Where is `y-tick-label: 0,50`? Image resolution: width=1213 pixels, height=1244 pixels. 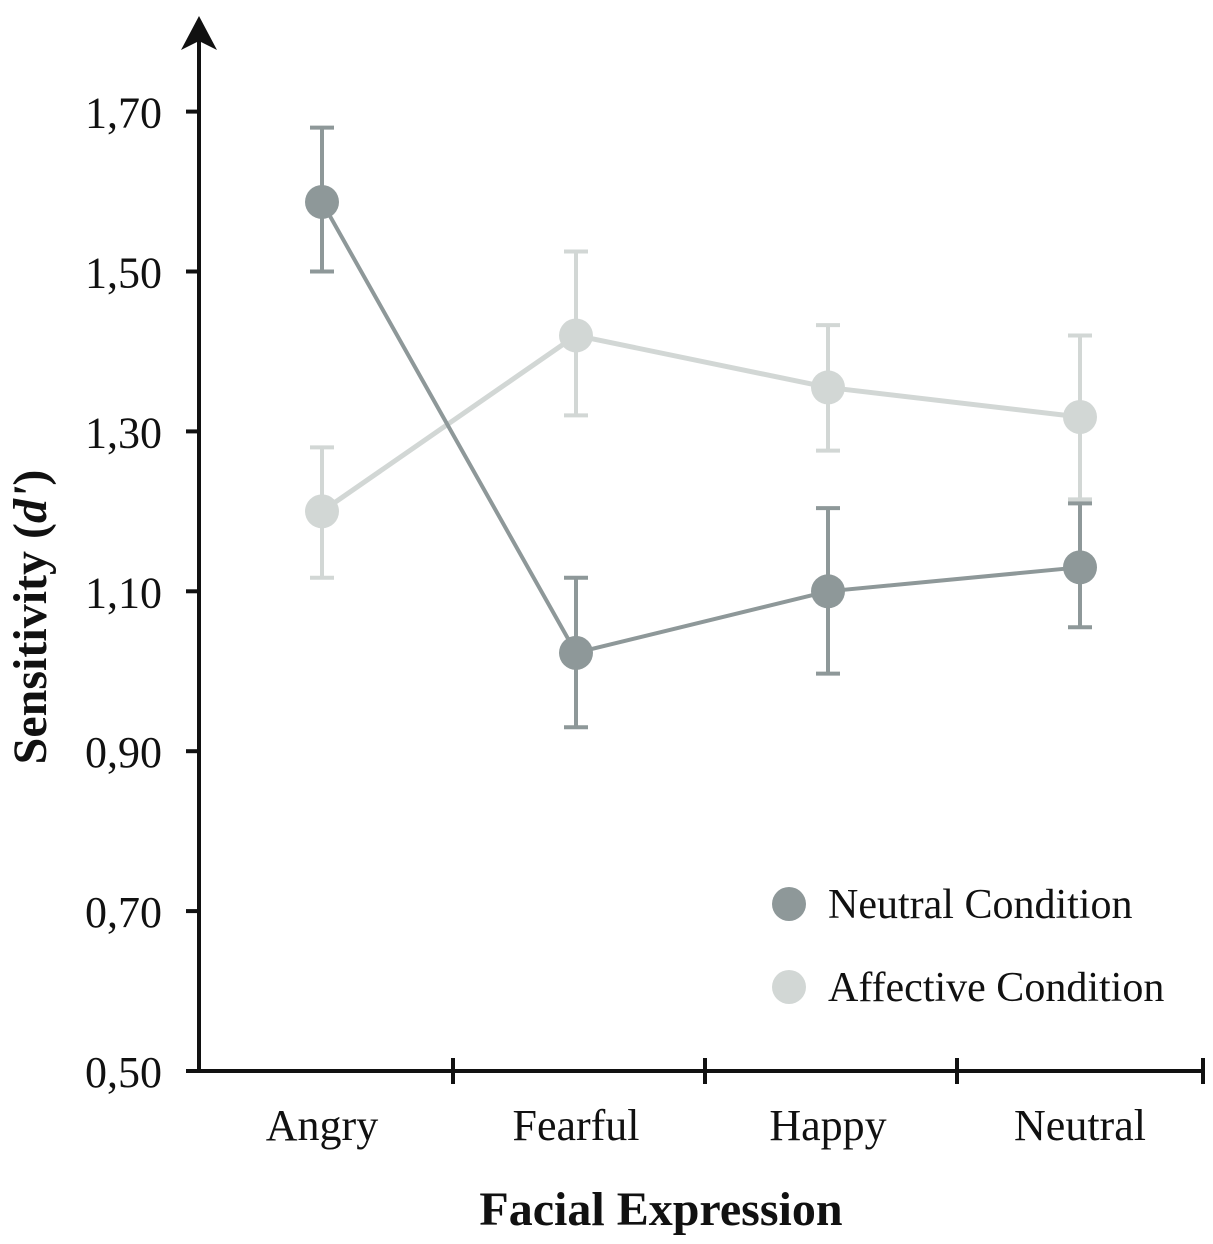 y-tick-label: 0,50 is located at coordinates (123, 1072).